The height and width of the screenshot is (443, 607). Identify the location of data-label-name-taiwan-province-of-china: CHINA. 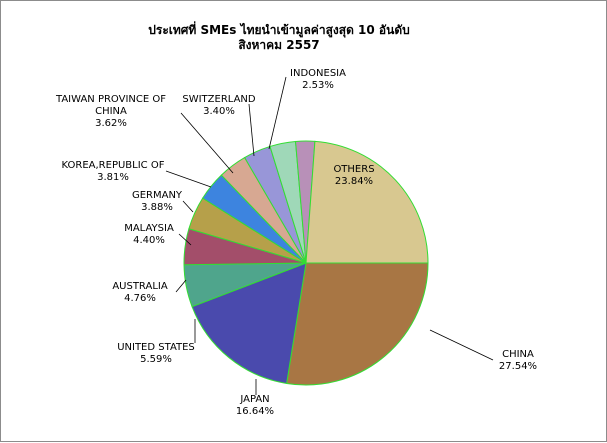
(111, 111).